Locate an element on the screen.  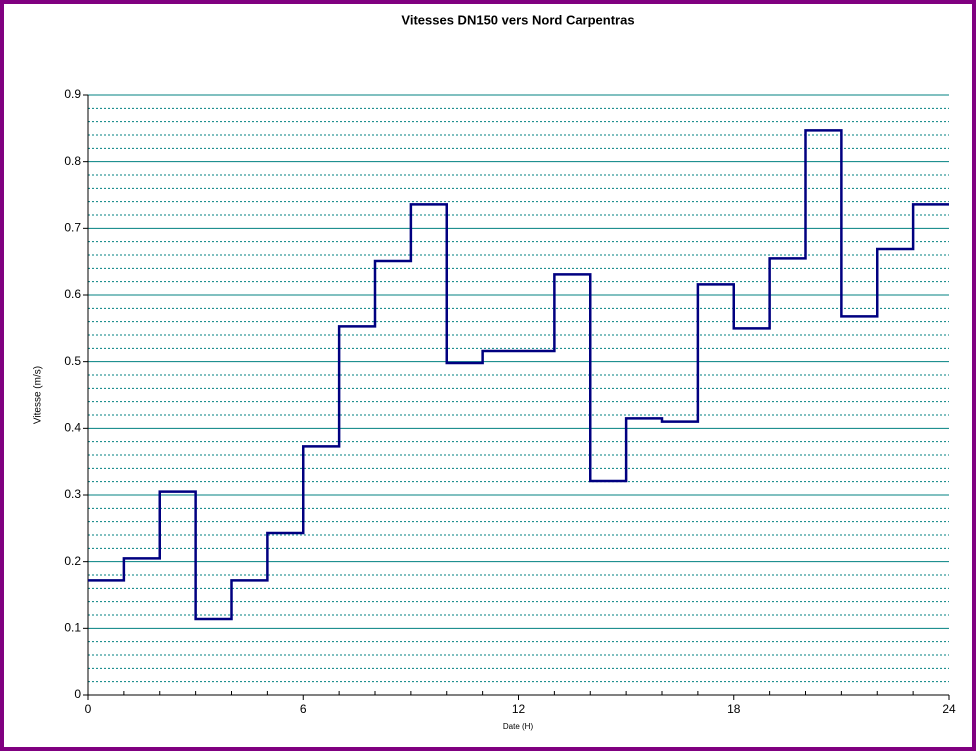
y-tick-label: 0.6 is located at coordinates (72, 294).